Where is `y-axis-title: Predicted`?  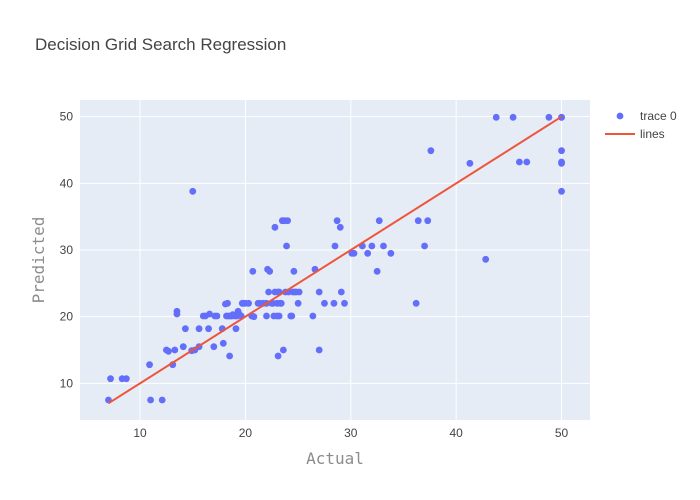 y-axis-title: Predicted is located at coordinates (38, 260).